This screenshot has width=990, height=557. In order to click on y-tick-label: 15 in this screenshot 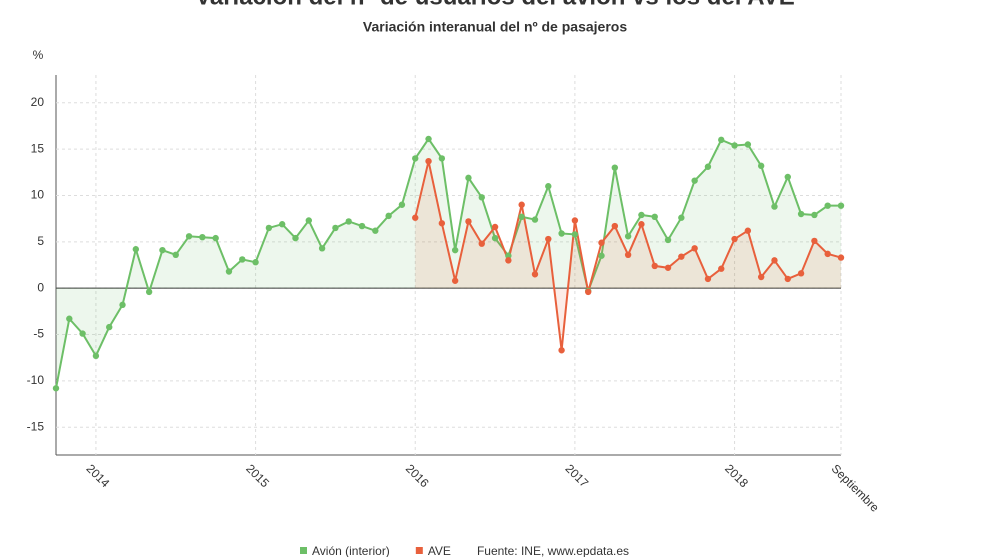, I will do `click(38, 148)`.